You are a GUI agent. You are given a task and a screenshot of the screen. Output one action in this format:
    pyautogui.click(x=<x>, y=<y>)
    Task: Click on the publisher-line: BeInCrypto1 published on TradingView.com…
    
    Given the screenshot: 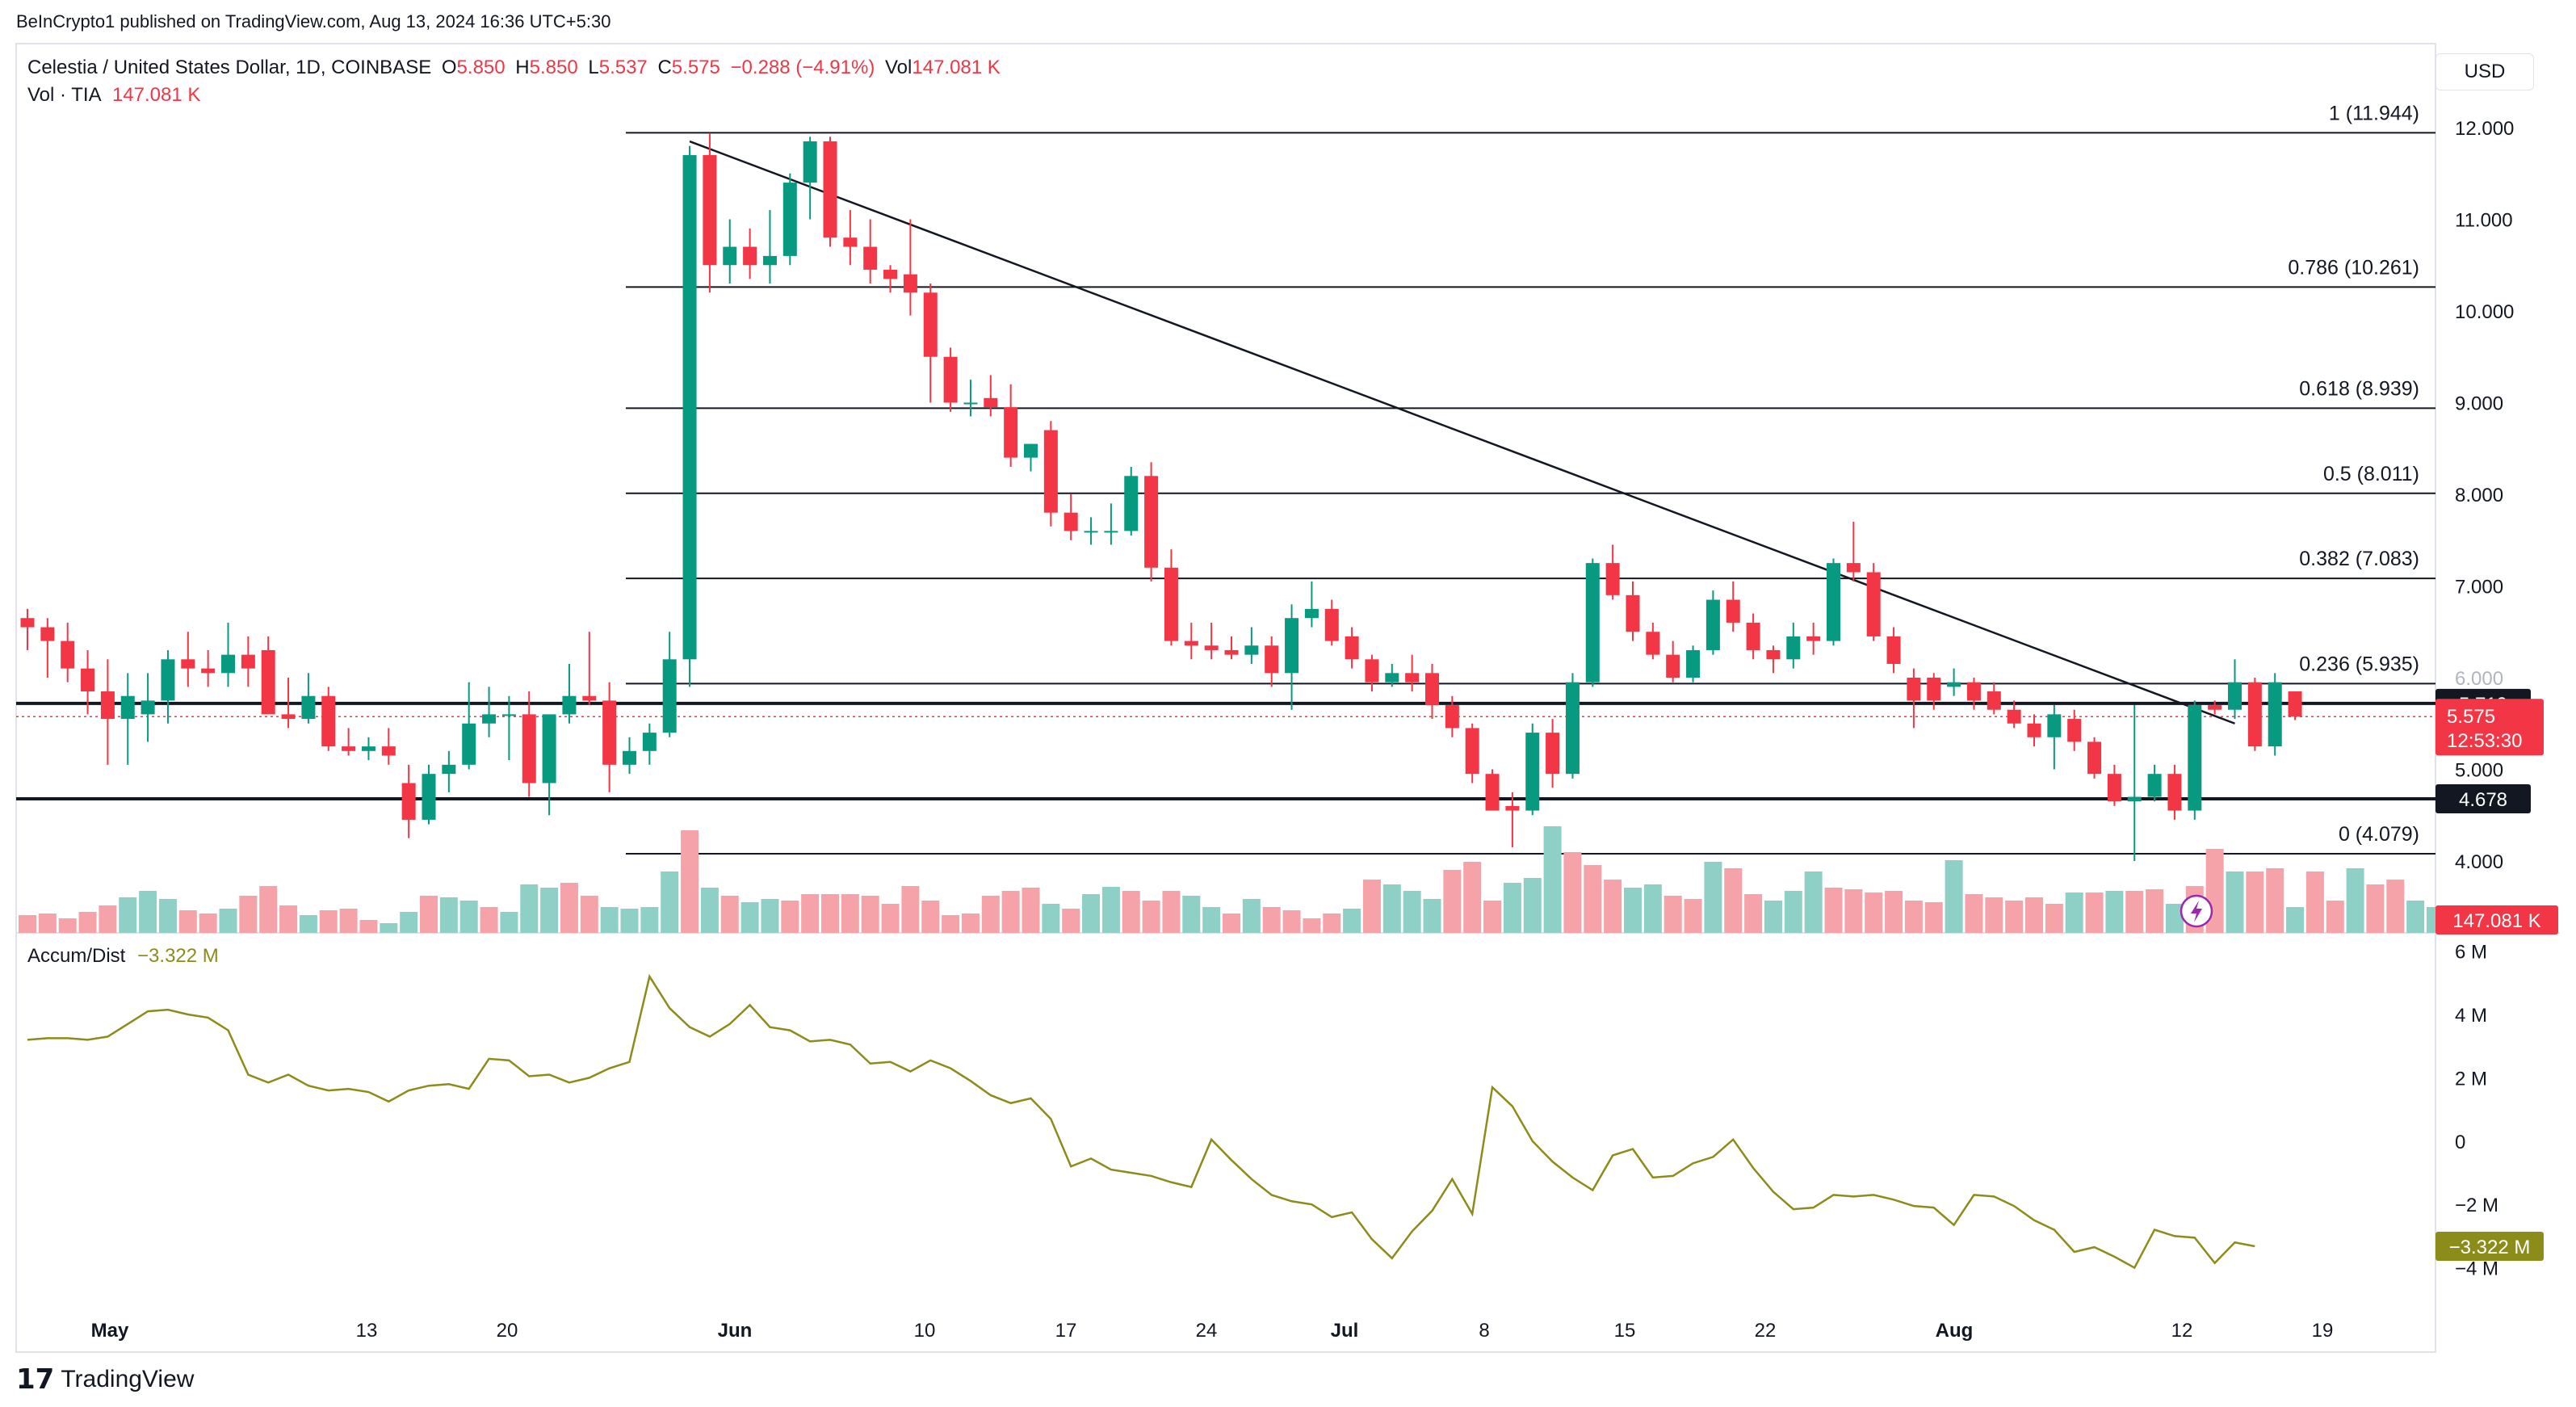 What is the action you would take?
    pyautogui.click(x=313, y=21)
    